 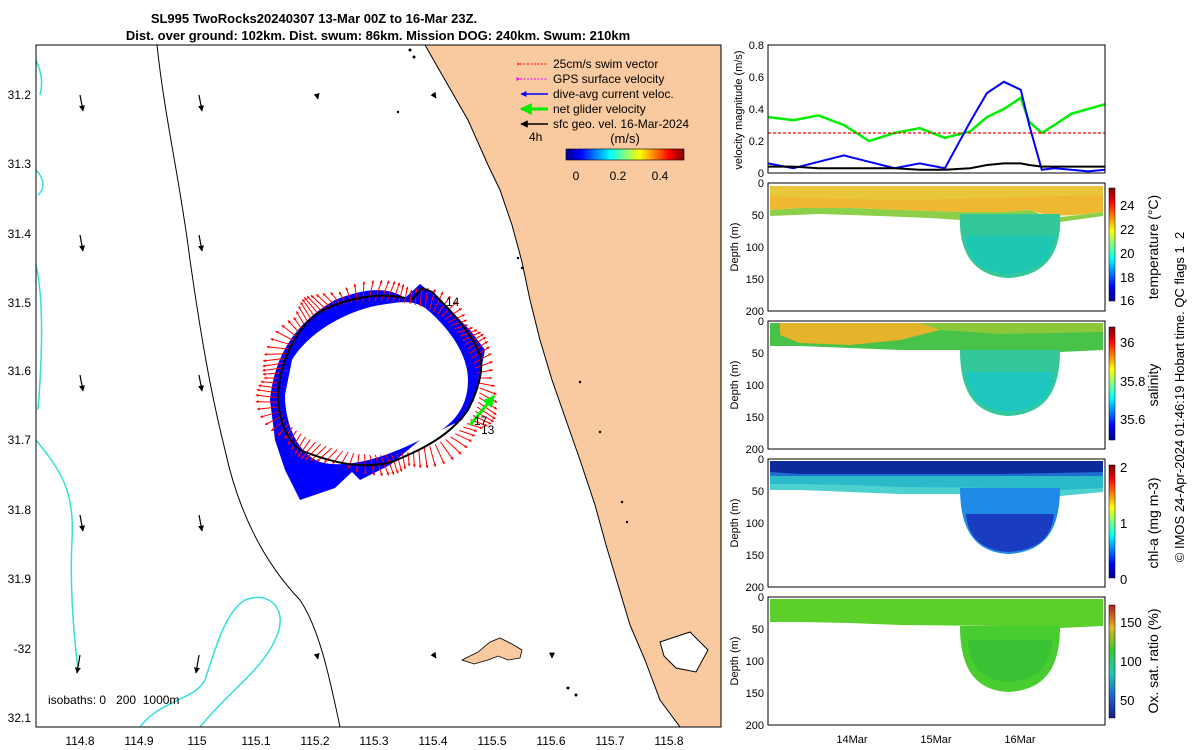 I want to click on oxygen-cb-tick: 50, so click(x=1127, y=700).